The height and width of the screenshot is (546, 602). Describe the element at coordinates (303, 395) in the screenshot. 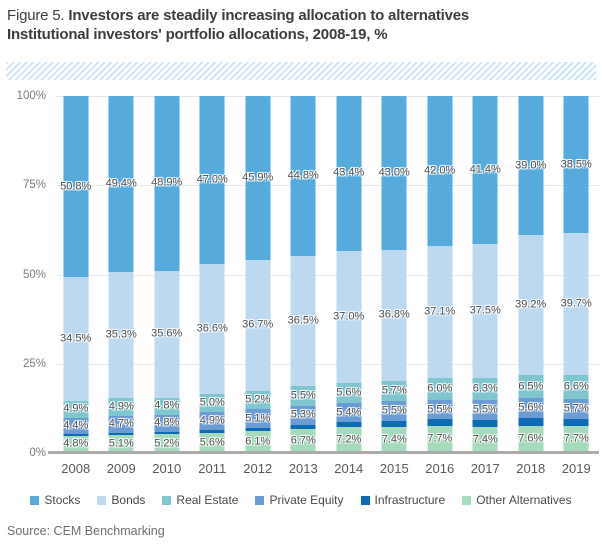

I see `segment-label-real-estate: 5.5%` at that location.